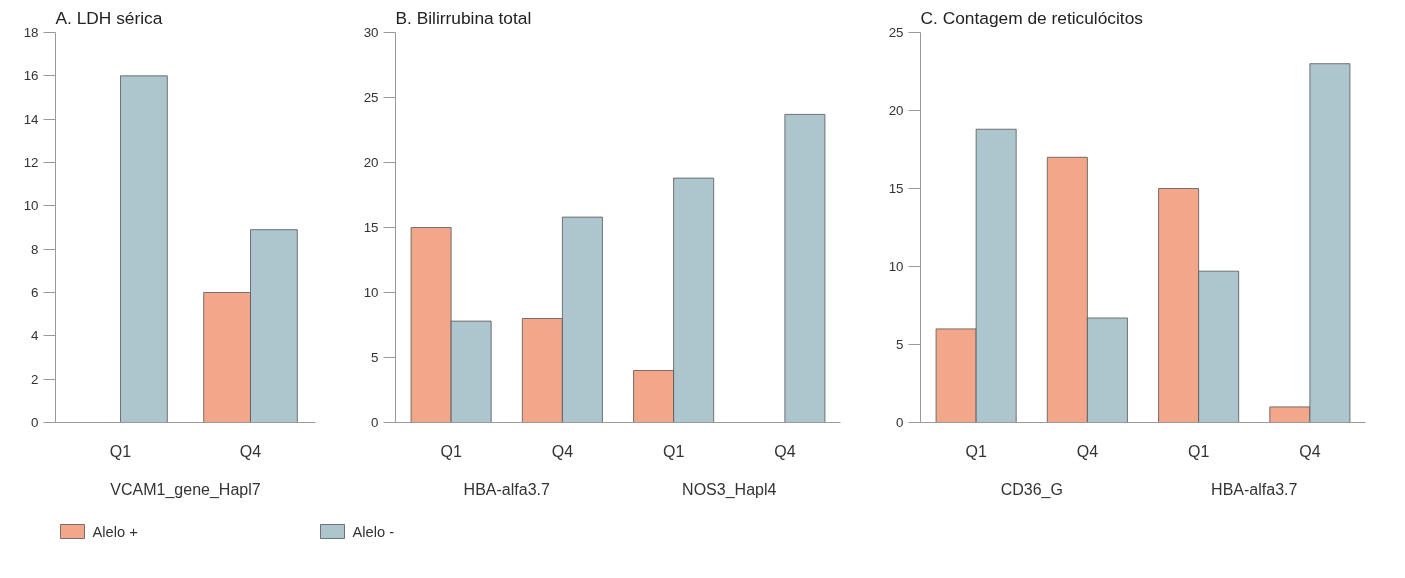  Describe the element at coordinates (729, 489) in the screenshot. I see `text: NOS3_Hapl4` at that location.